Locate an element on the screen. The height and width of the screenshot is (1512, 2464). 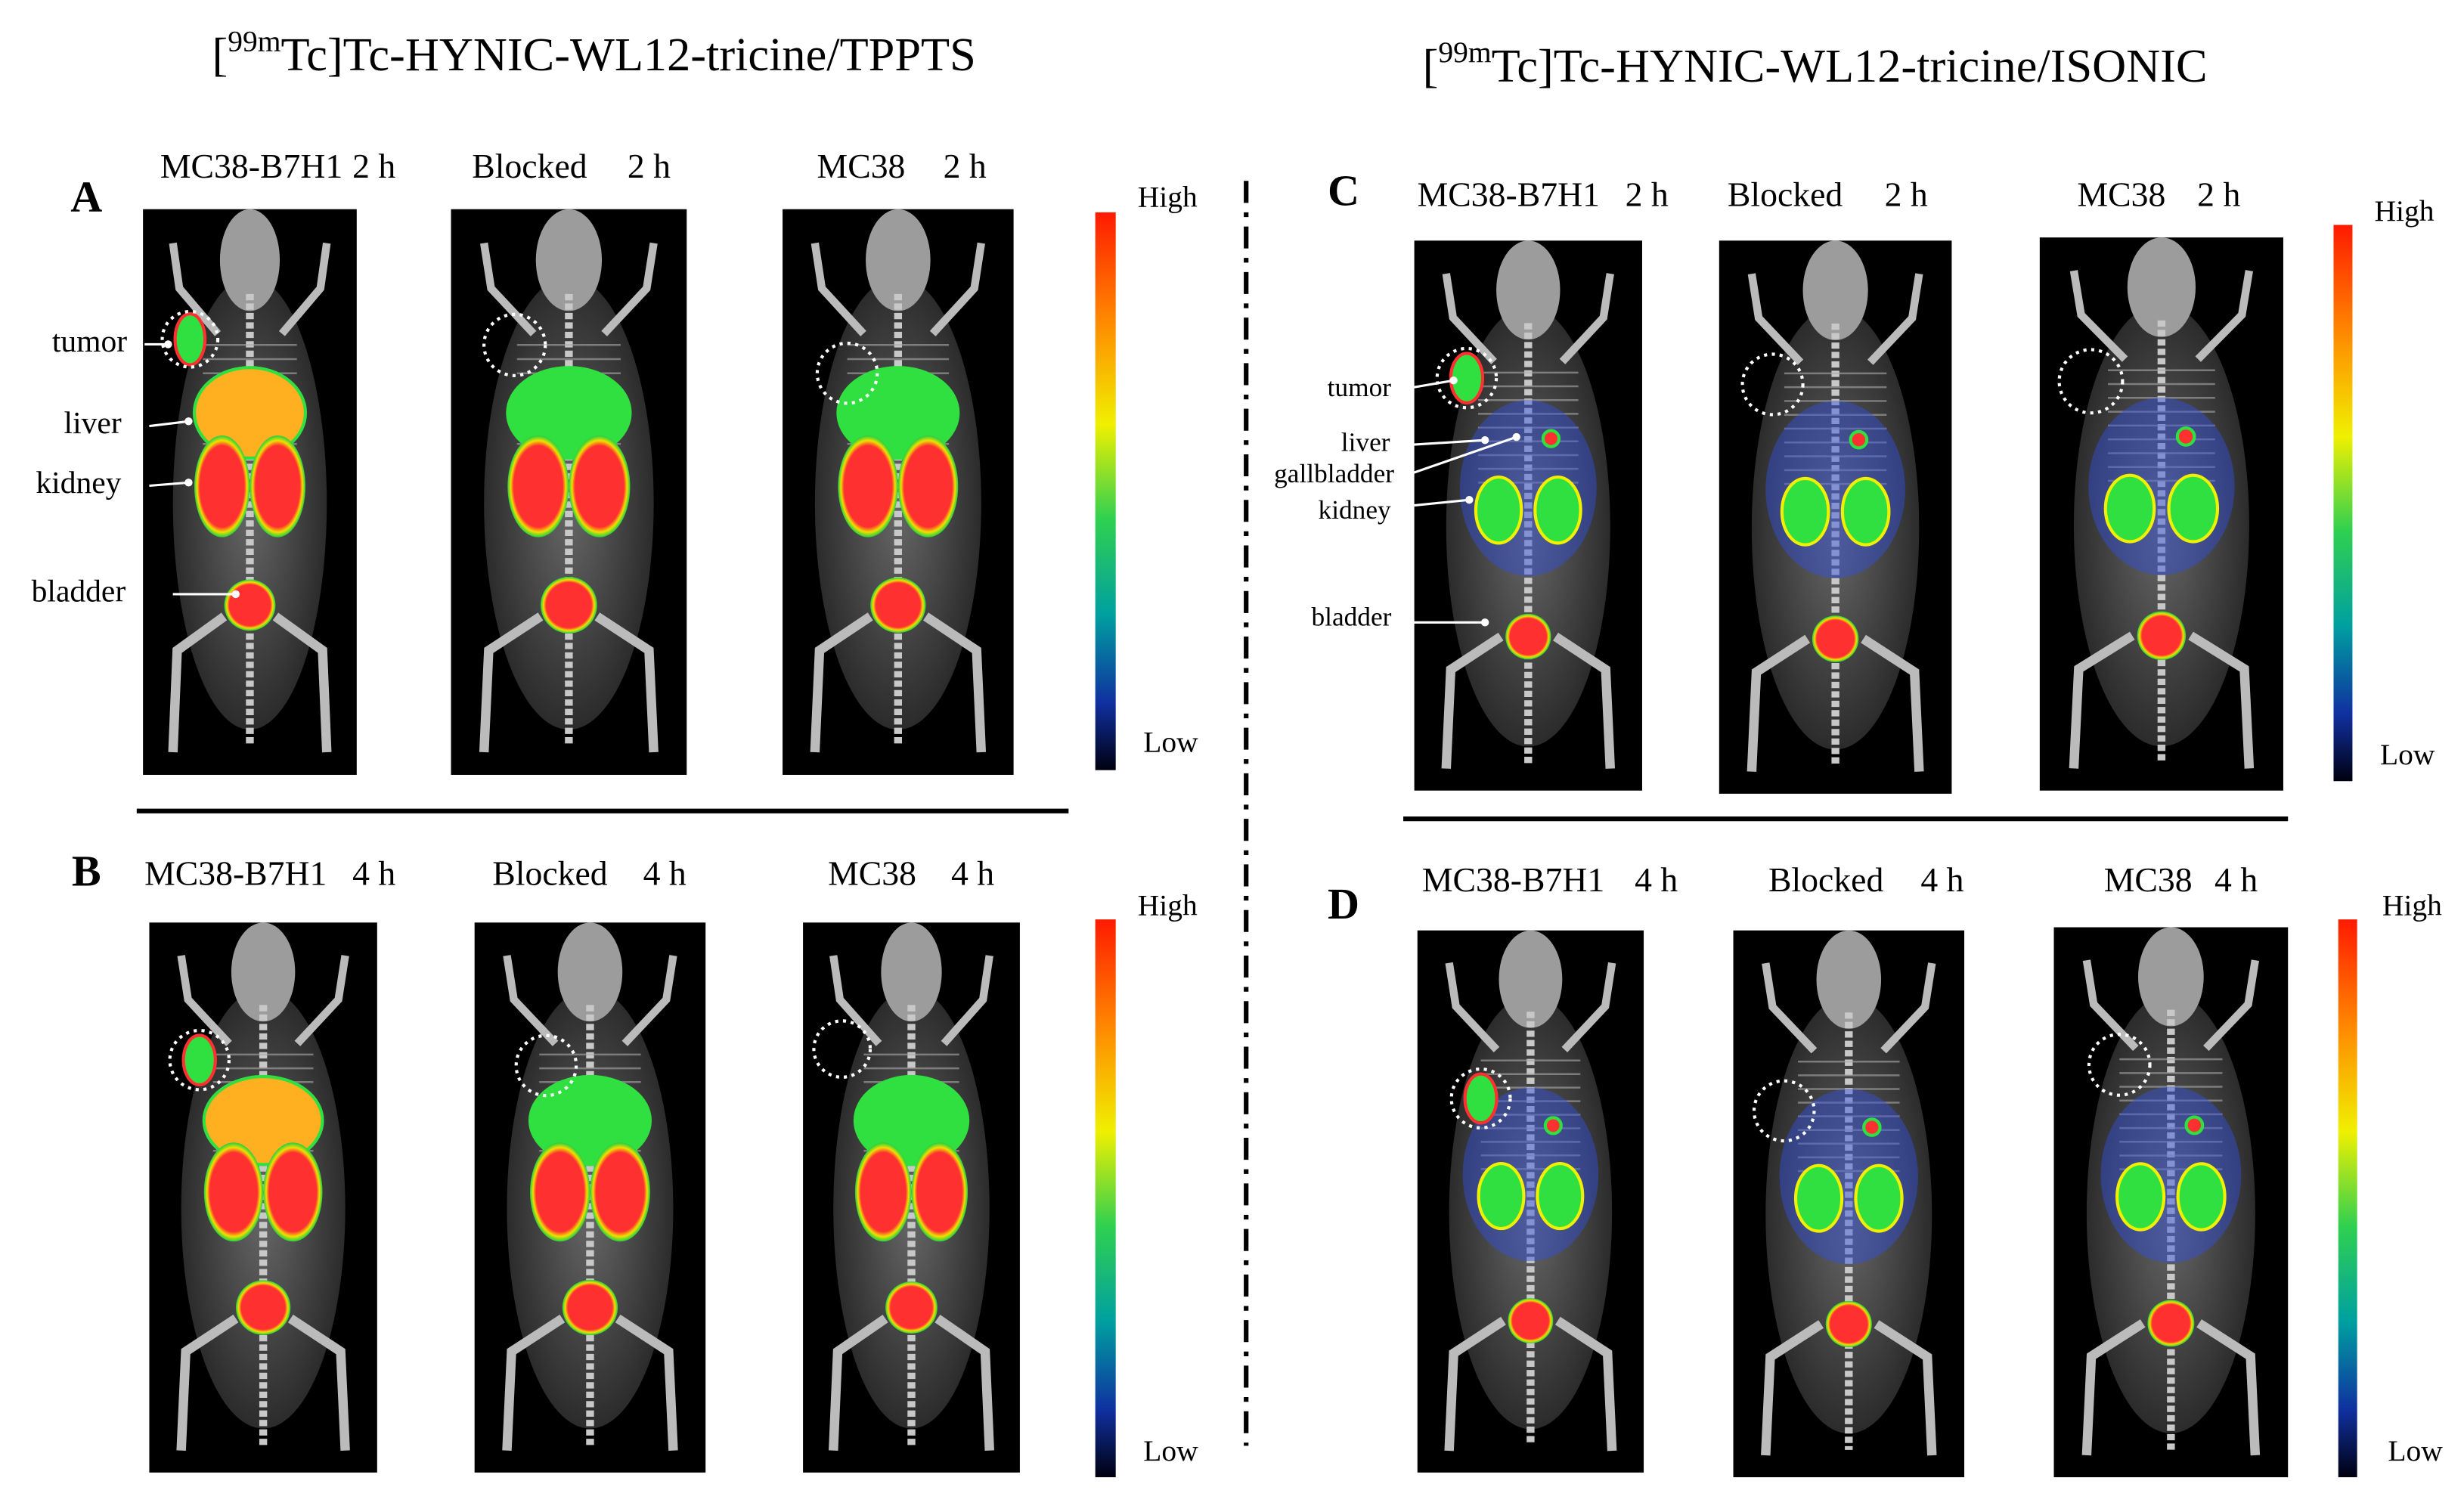
panel-label: A is located at coordinates (86, 197).